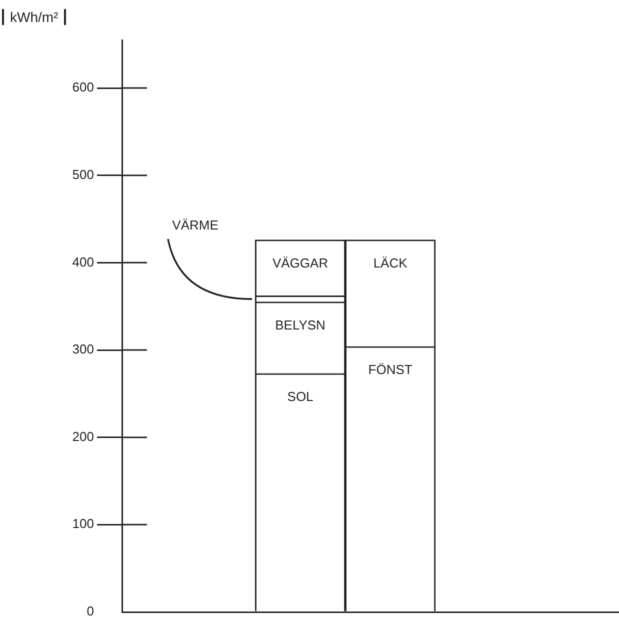 The height and width of the screenshot is (634, 619). I want to click on series-label: FÖNST, so click(390, 370).